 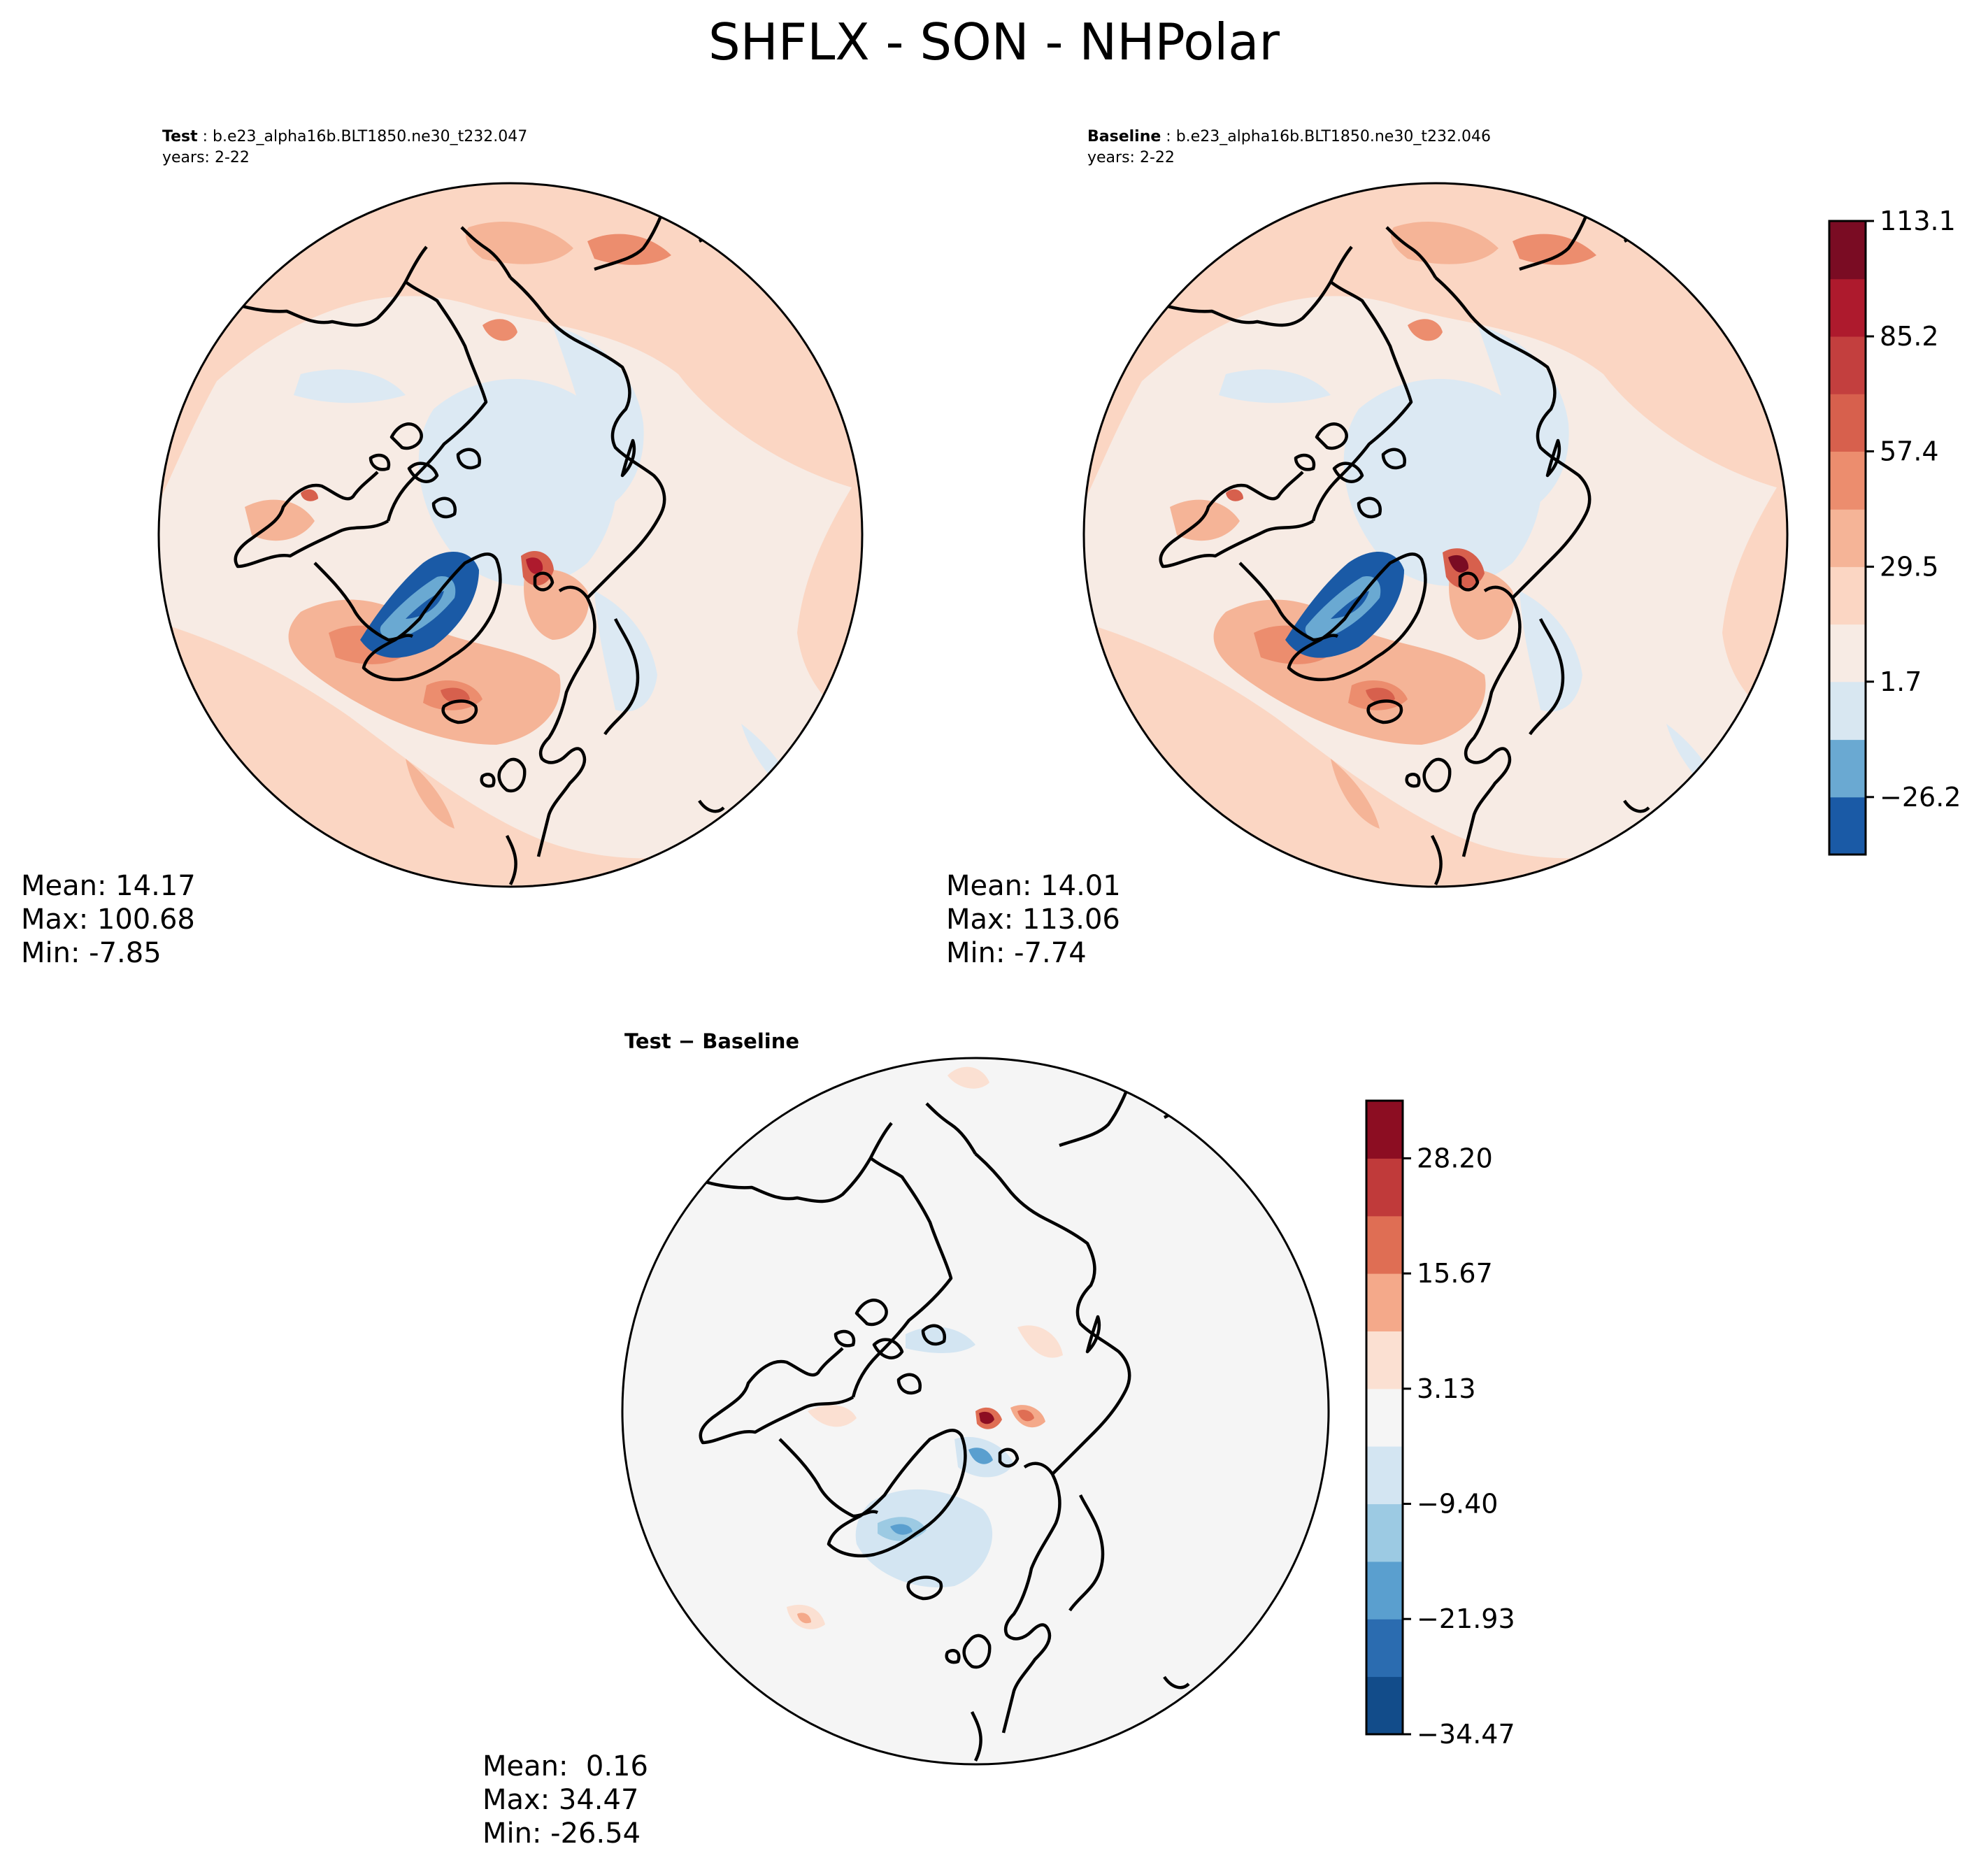 What do you see at coordinates (1455, 1158) in the screenshot?
I see `difference-colorbar-tick-label: 28.20` at bounding box center [1455, 1158].